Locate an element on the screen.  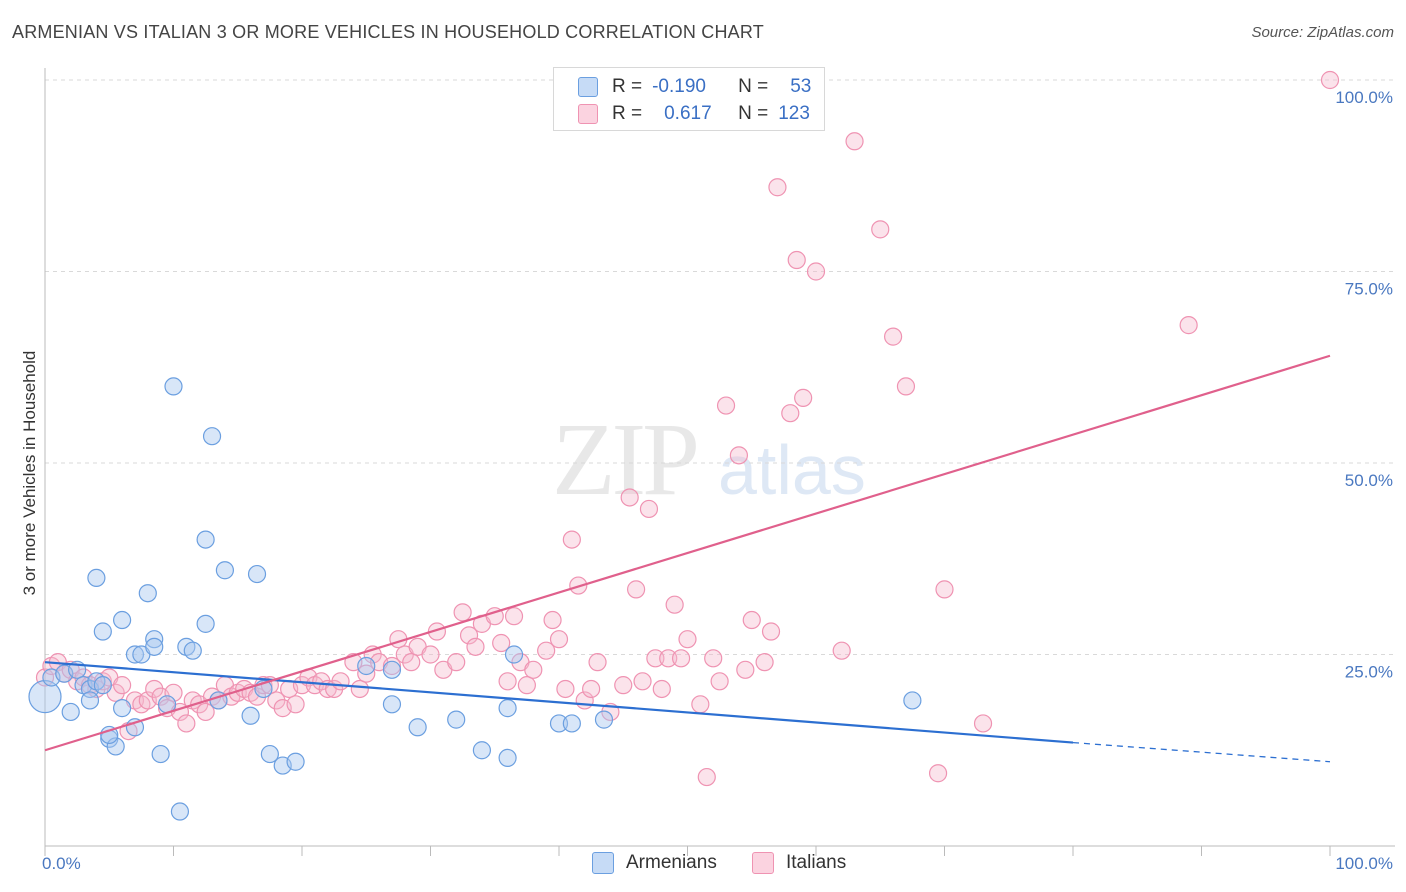
n-value: 123 is located at coordinates (794, 113).